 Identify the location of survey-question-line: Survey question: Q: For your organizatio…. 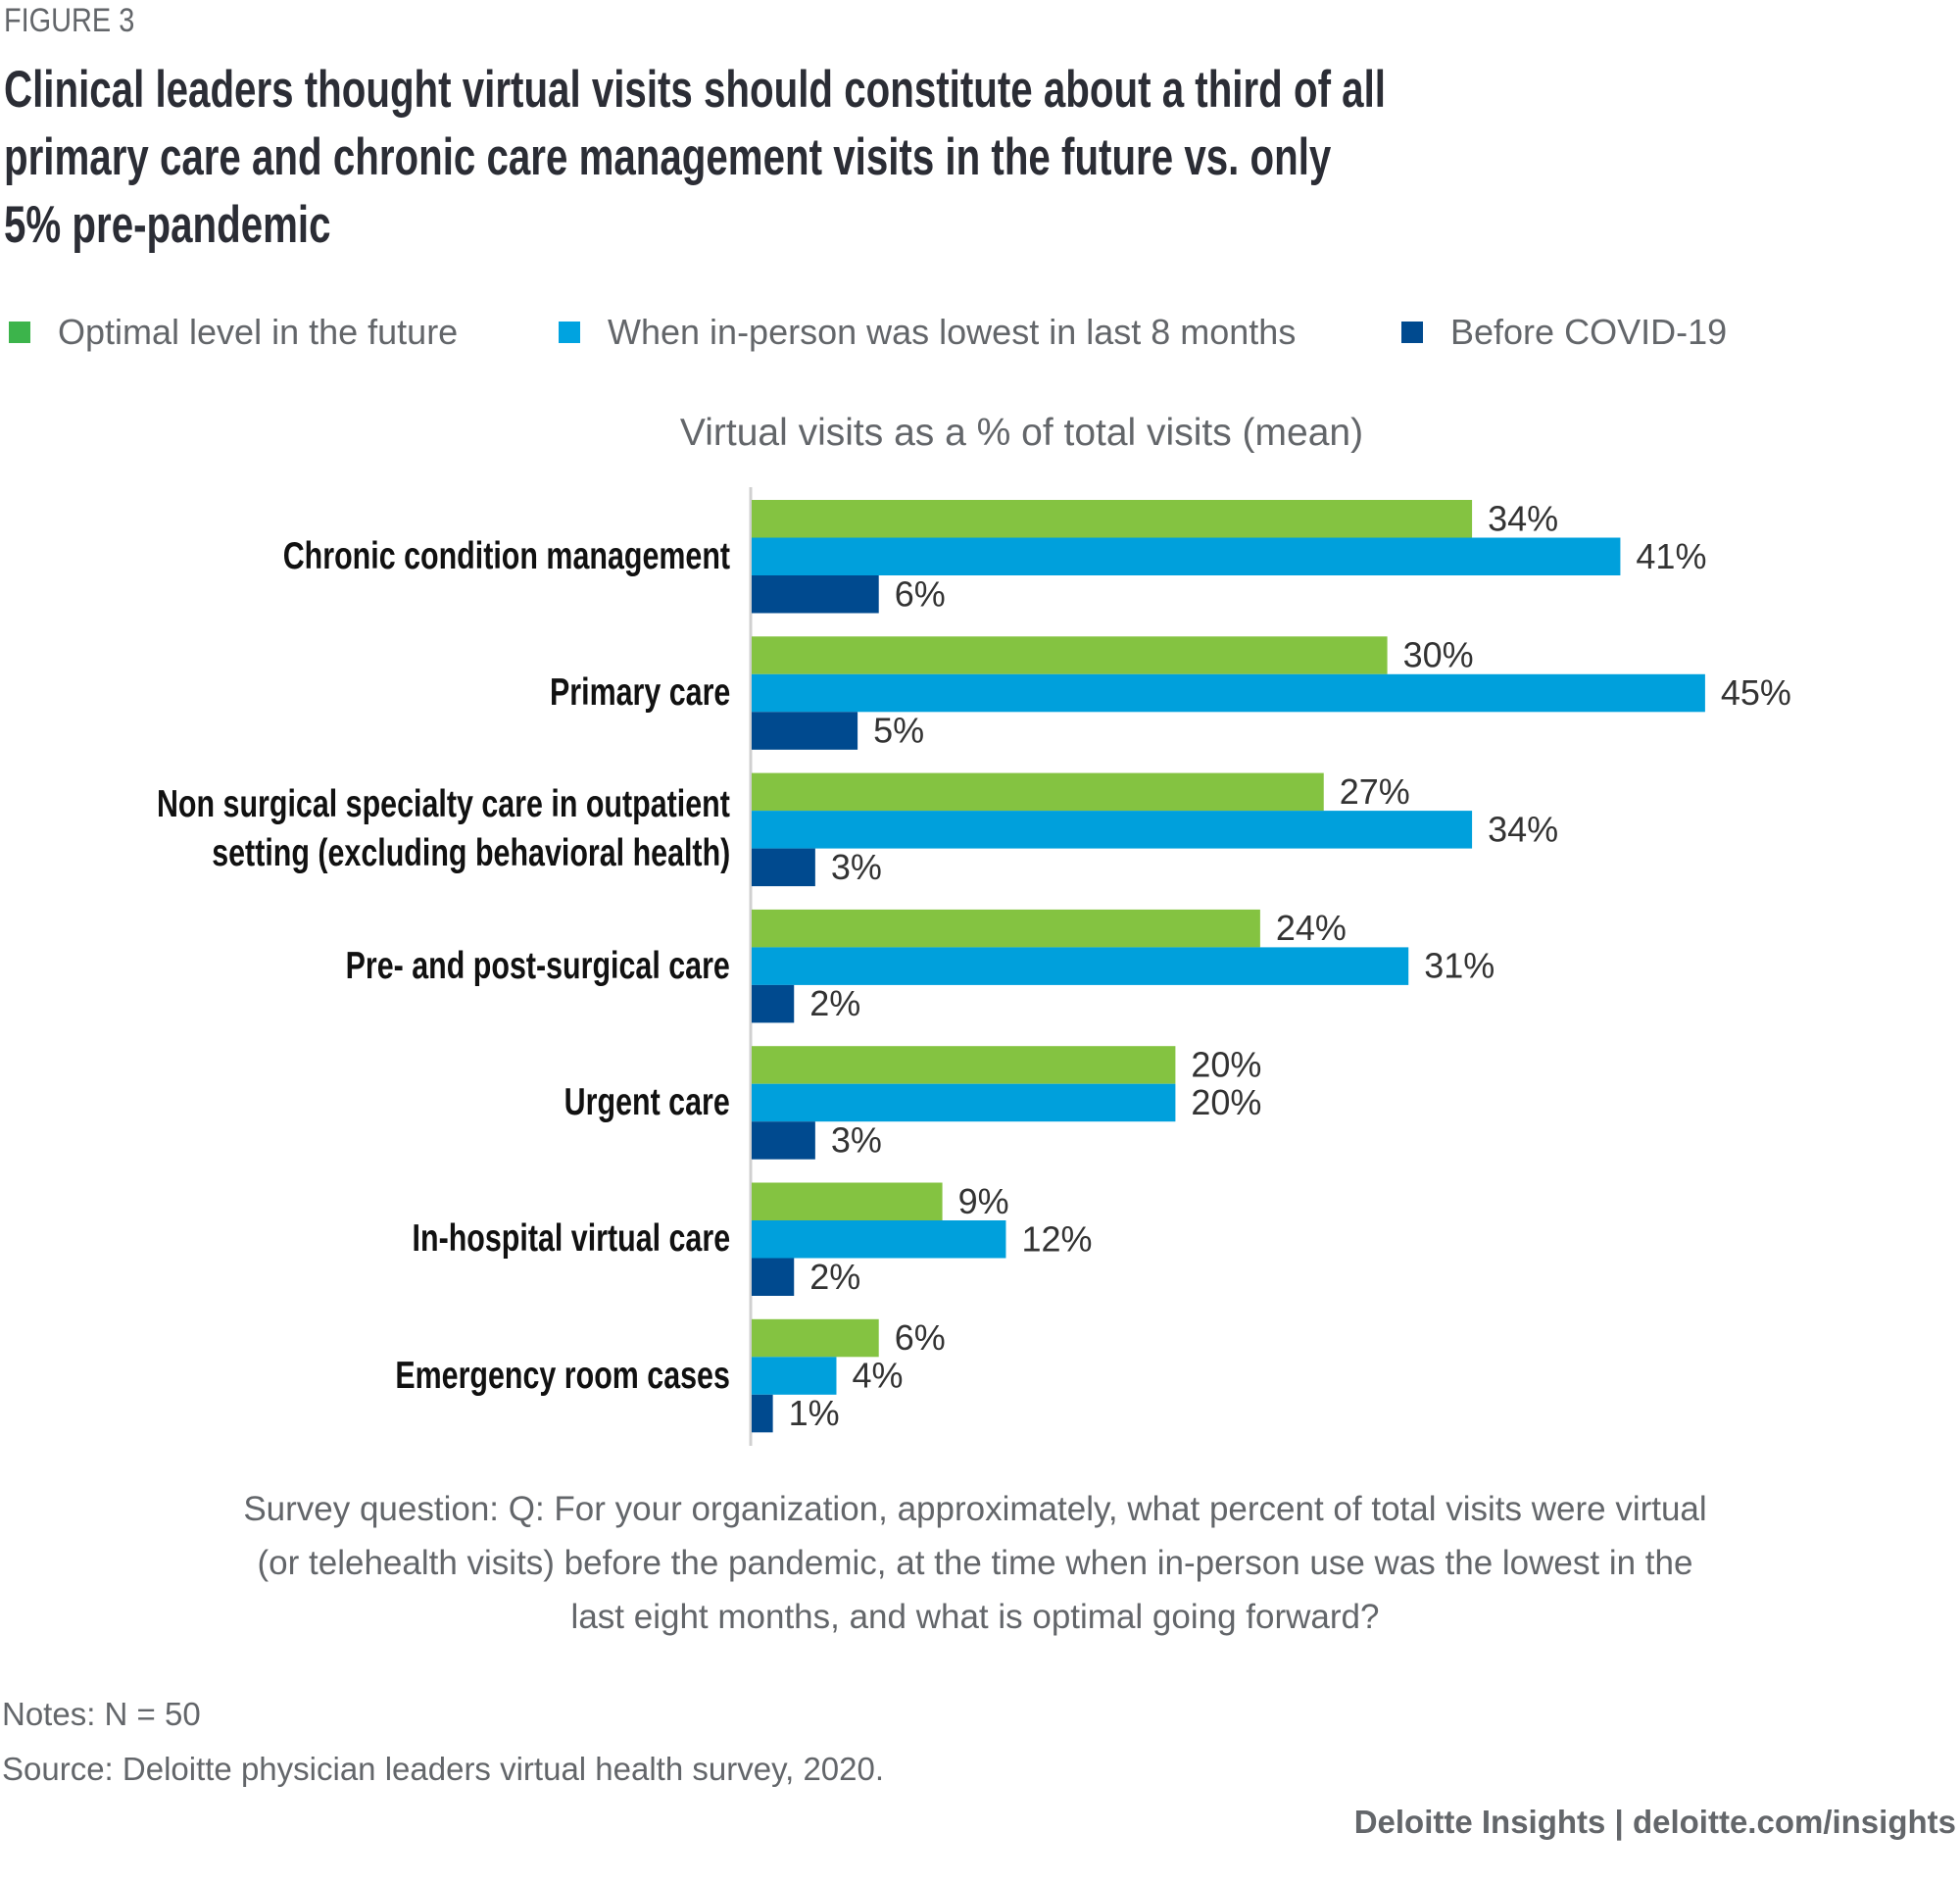
(975, 1509).